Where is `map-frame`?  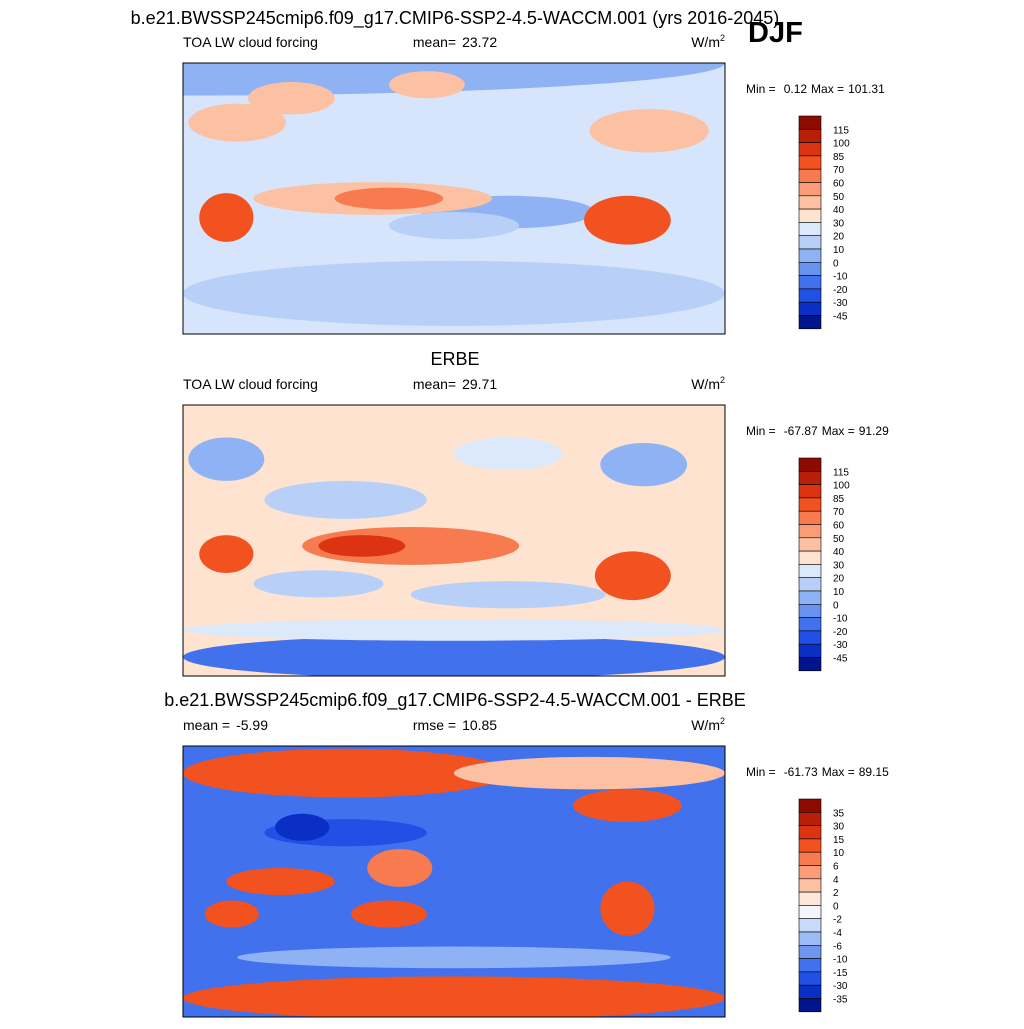
map-frame is located at coordinates (454, 881).